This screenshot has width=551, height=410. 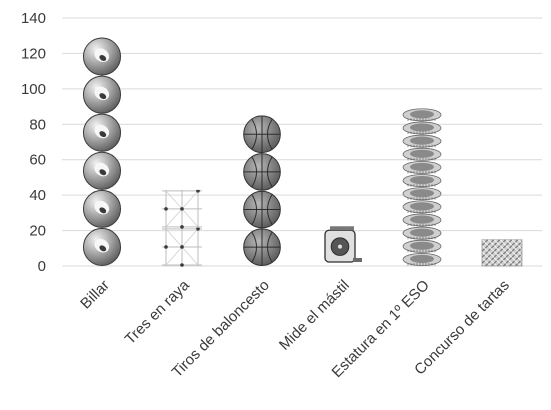 I want to click on woven-pattern-icon, so click(x=502, y=253).